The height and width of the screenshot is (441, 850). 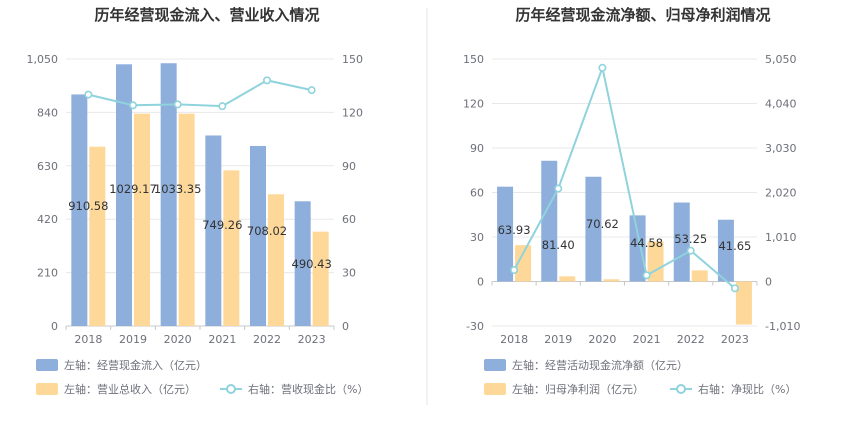 What do you see at coordinates (558, 245) in the screenshot?
I see `data-label: 81.40` at bounding box center [558, 245].